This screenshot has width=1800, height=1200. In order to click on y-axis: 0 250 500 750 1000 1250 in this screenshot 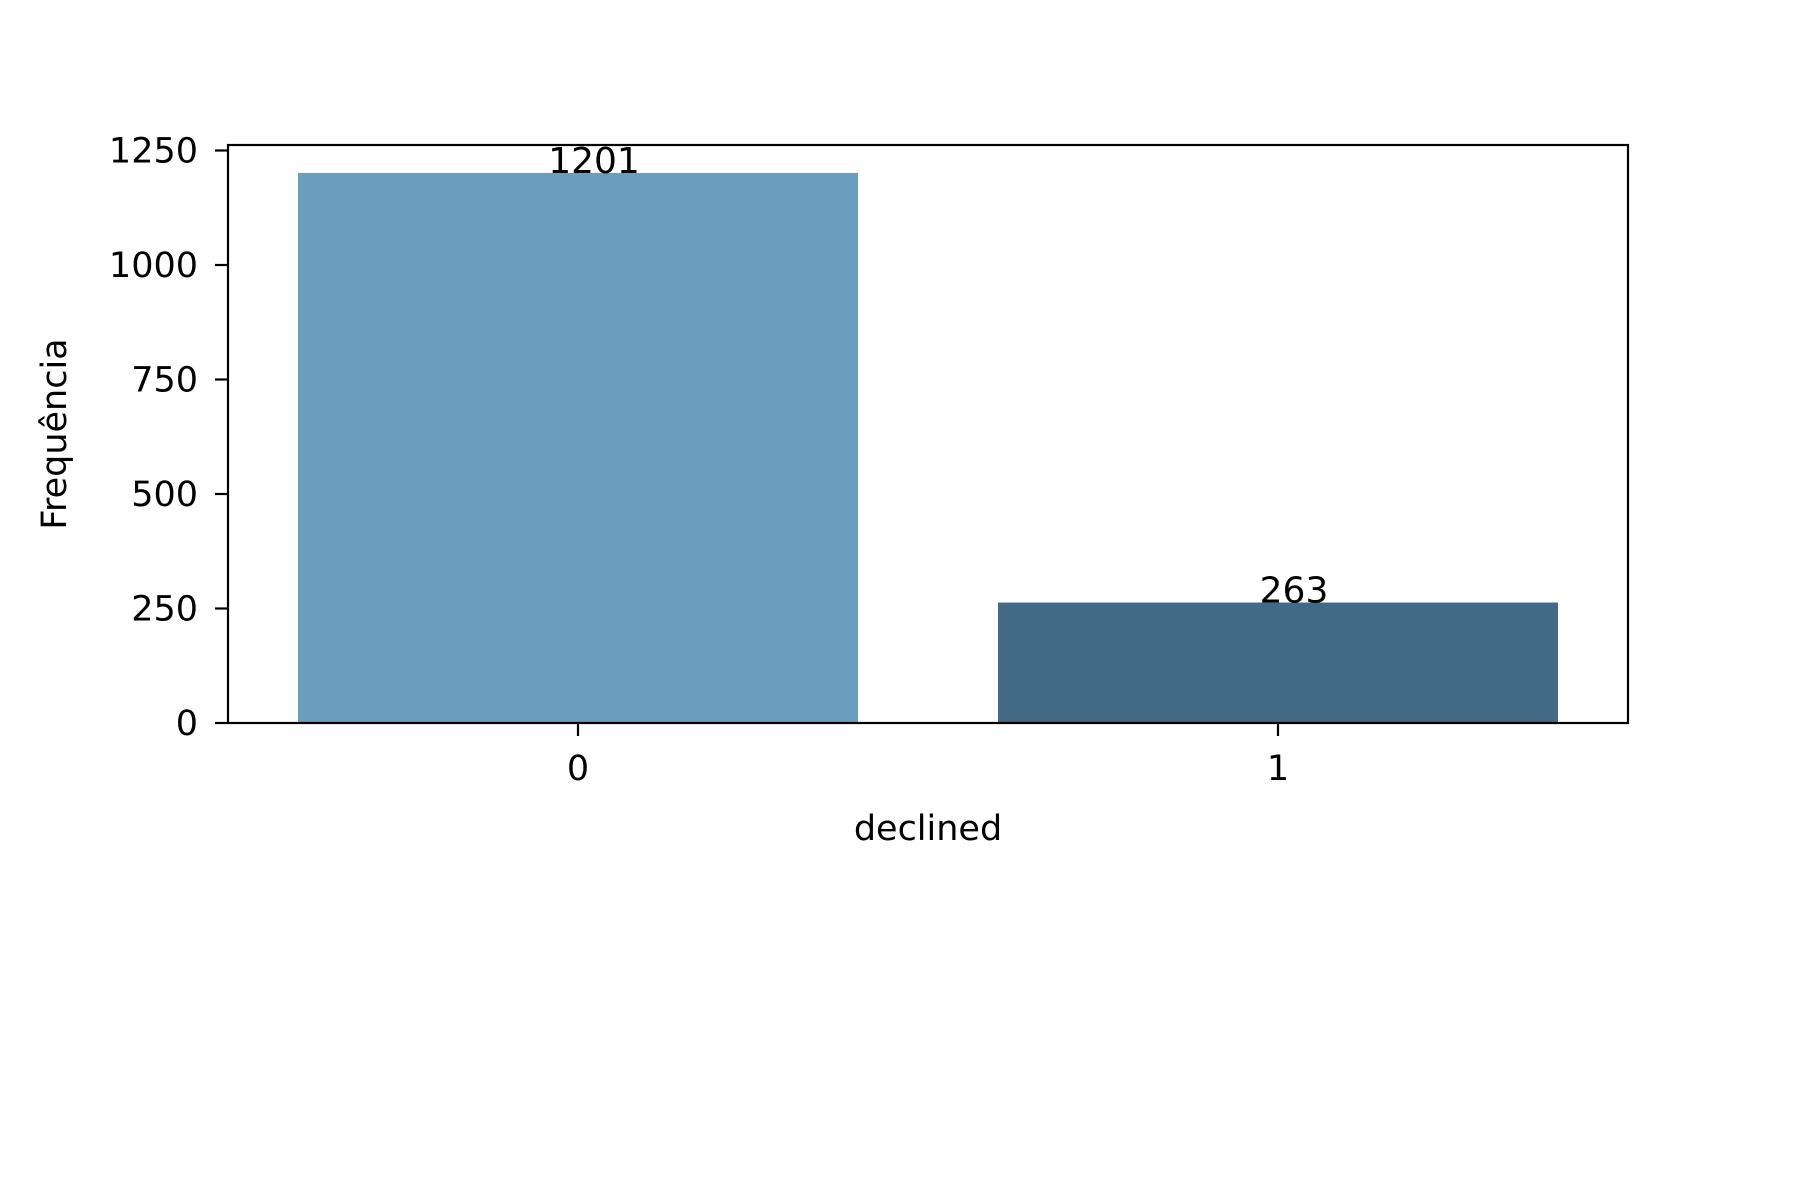, I will do `click(168, 437)`.